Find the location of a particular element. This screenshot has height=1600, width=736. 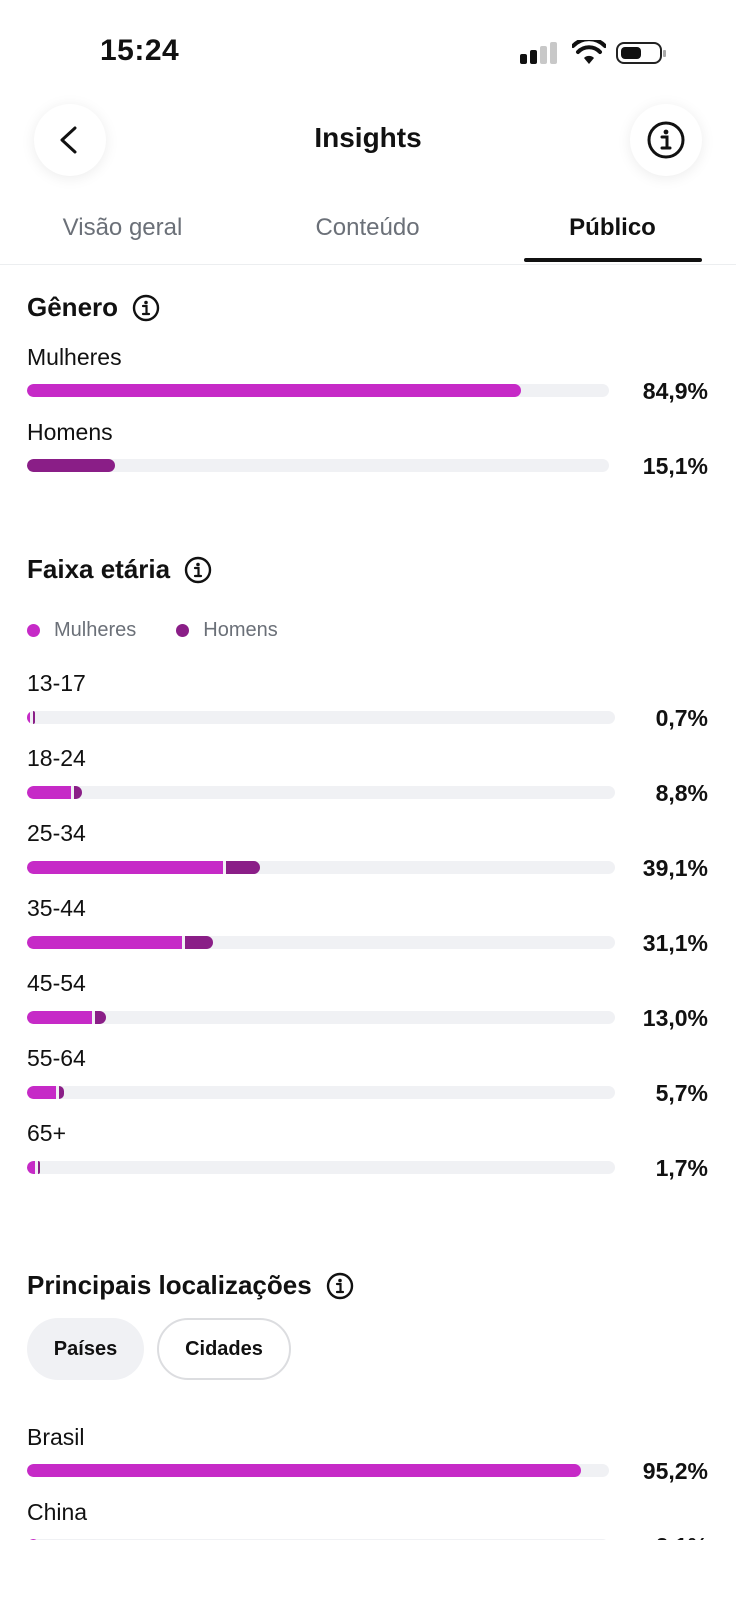

info-button is located at coordinates (666, 140).